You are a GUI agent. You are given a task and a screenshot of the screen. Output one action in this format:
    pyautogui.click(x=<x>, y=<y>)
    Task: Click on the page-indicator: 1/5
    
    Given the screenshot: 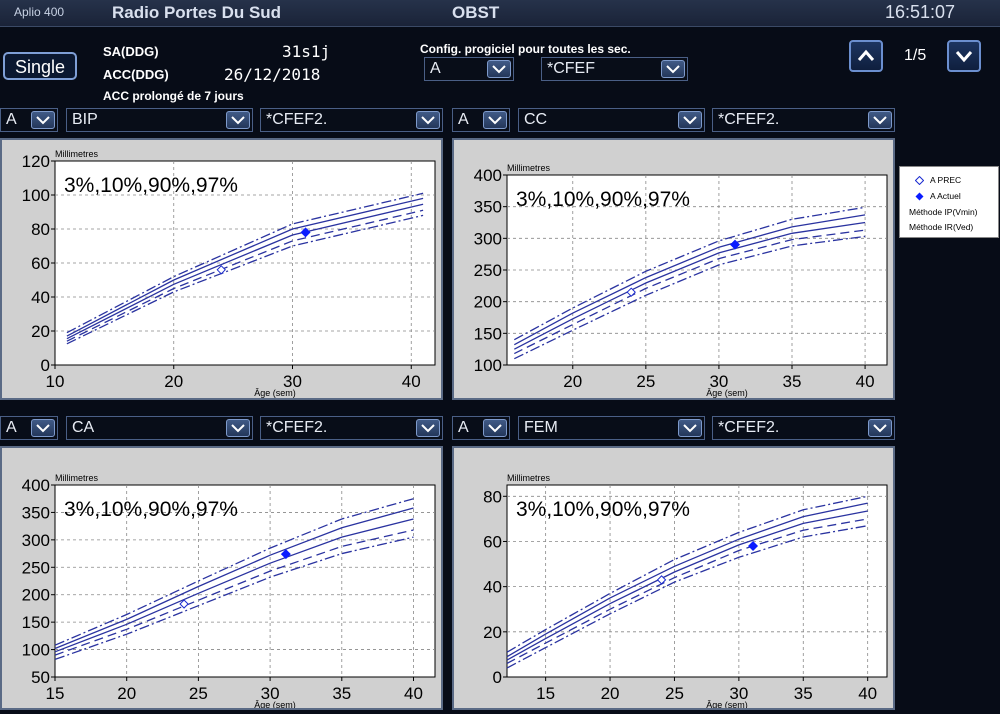 What is the action you would take?
    pyautogui.click(x=915, y=55)
    